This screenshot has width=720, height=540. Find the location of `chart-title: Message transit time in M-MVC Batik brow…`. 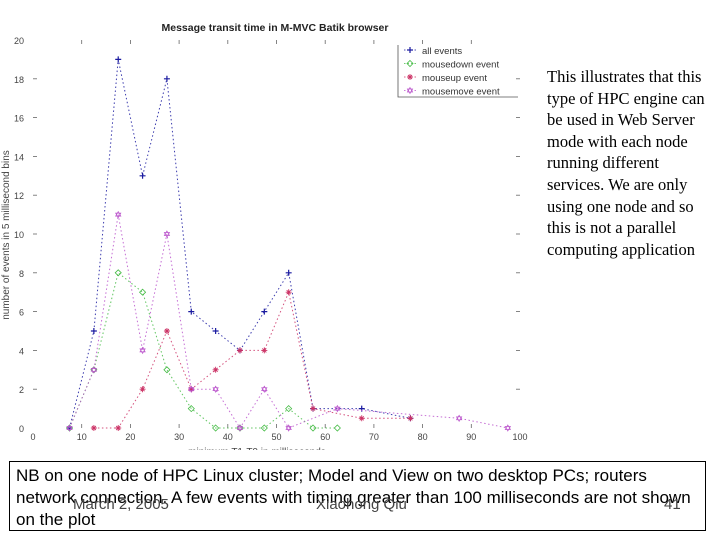

chart-title: Message transit time in M-MVC Batik brow… is located at coordinates (275, 28).